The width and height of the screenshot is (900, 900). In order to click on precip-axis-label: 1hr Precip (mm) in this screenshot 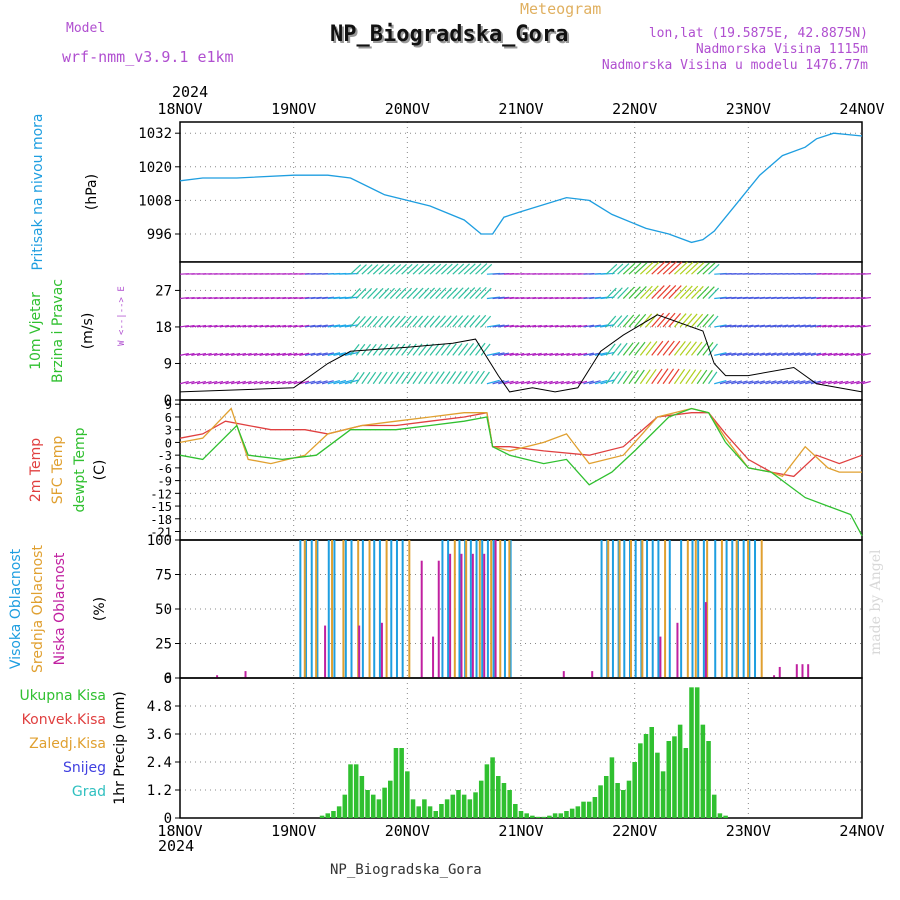, I will do `click(120, 747)`.